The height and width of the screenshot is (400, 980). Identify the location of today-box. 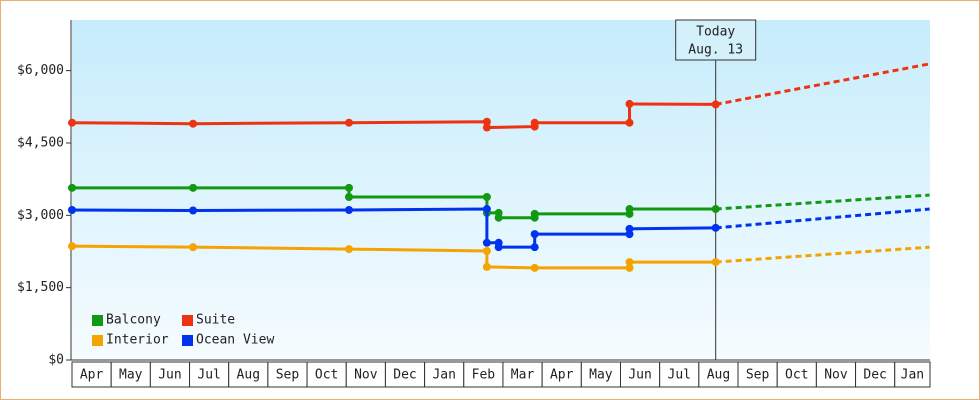
(716, 40).